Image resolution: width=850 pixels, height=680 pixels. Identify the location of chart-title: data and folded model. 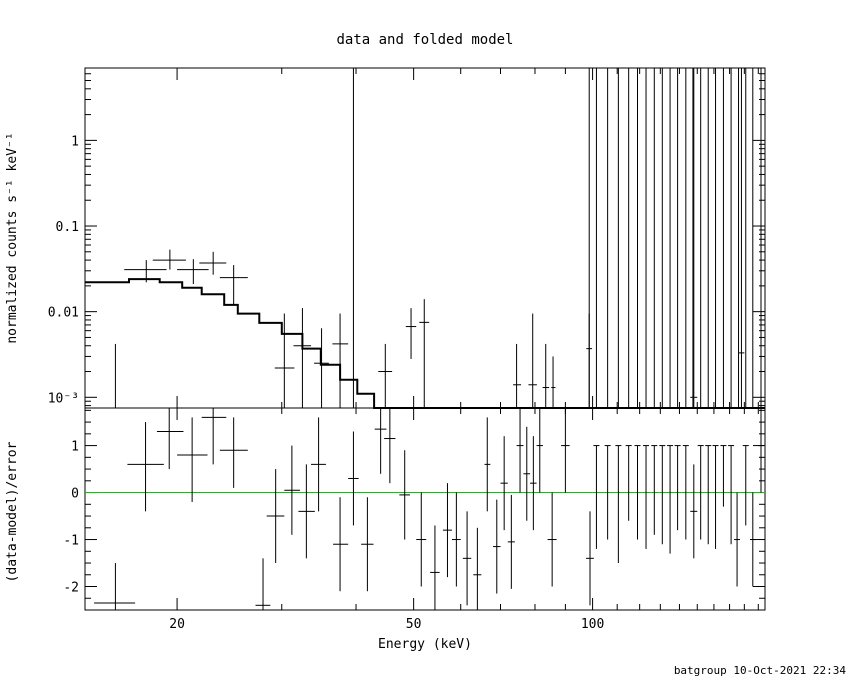
(424, 40).